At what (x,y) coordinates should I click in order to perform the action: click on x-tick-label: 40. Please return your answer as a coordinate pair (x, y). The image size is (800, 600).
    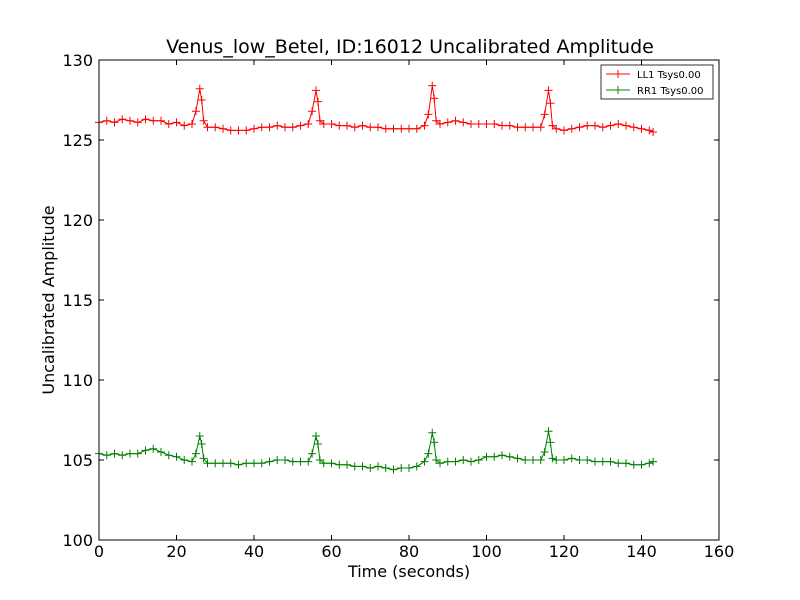
    Looking at the image, I should click on (254, 551).